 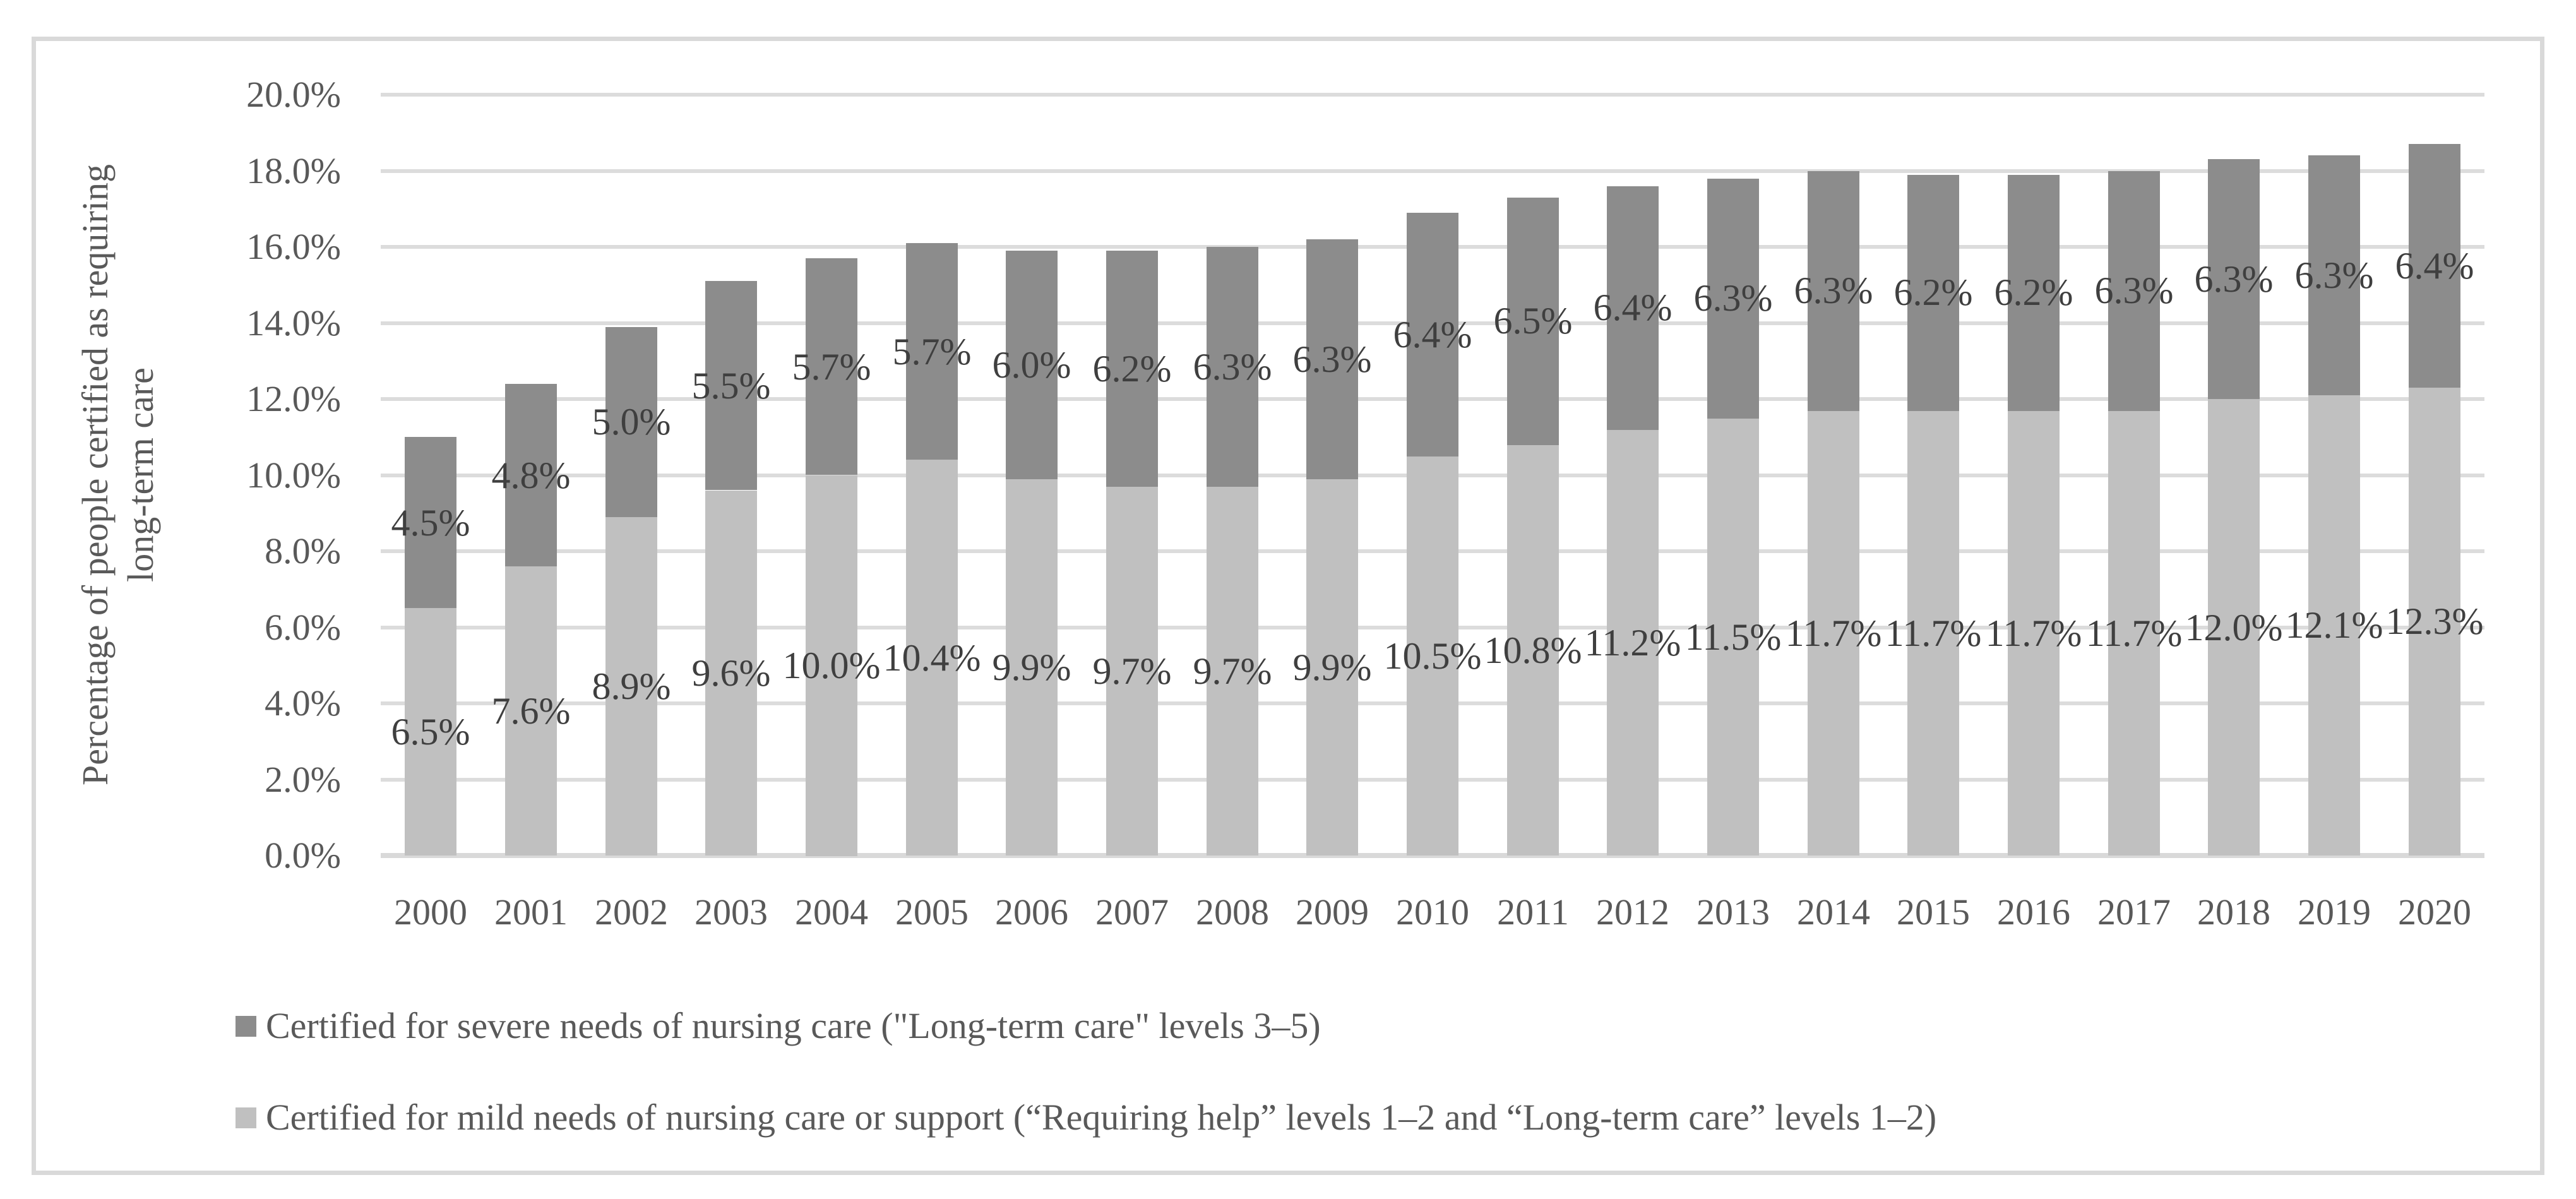 I want to click on data-label-severe: 5.5%, so click(x=731, y=386).